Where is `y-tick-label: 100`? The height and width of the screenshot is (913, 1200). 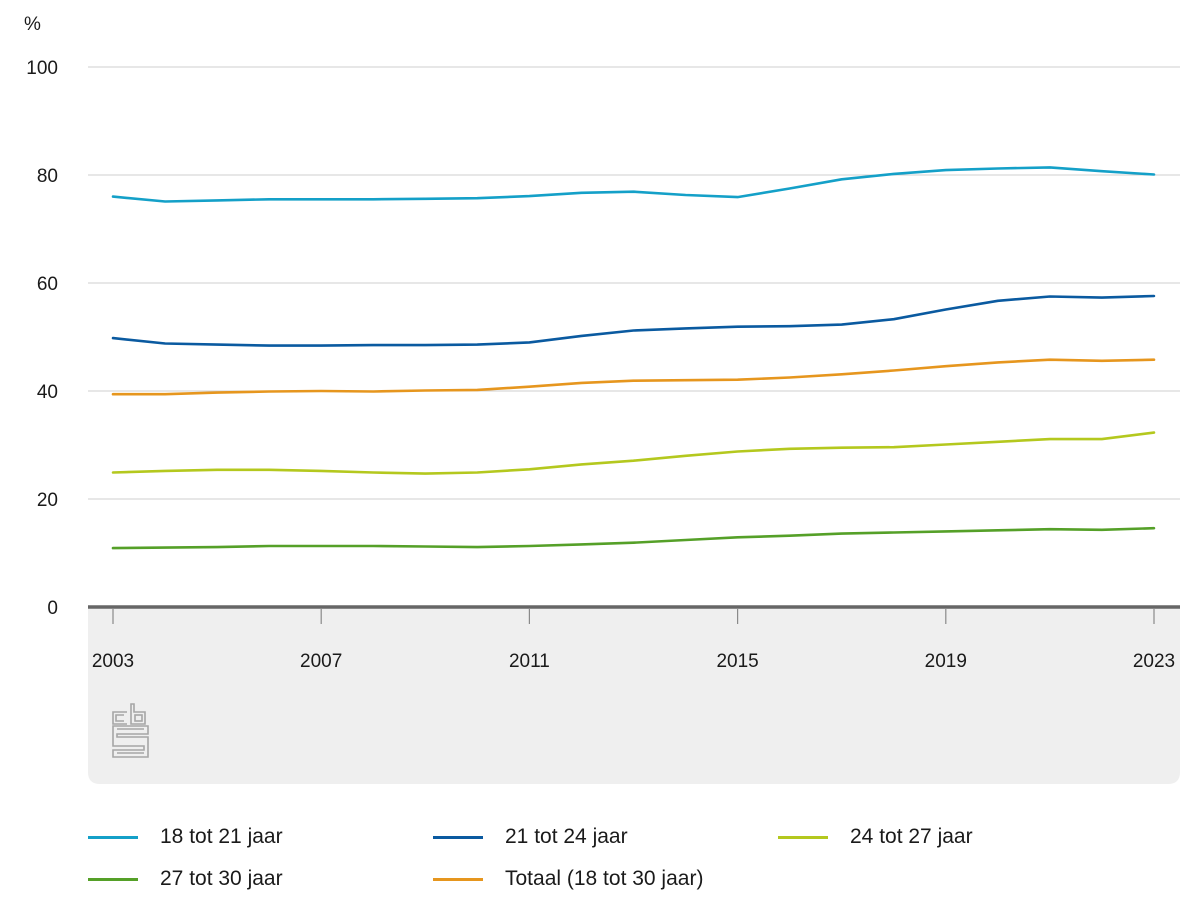
y-tick-label: 100 is located at coordinates (42, 68).